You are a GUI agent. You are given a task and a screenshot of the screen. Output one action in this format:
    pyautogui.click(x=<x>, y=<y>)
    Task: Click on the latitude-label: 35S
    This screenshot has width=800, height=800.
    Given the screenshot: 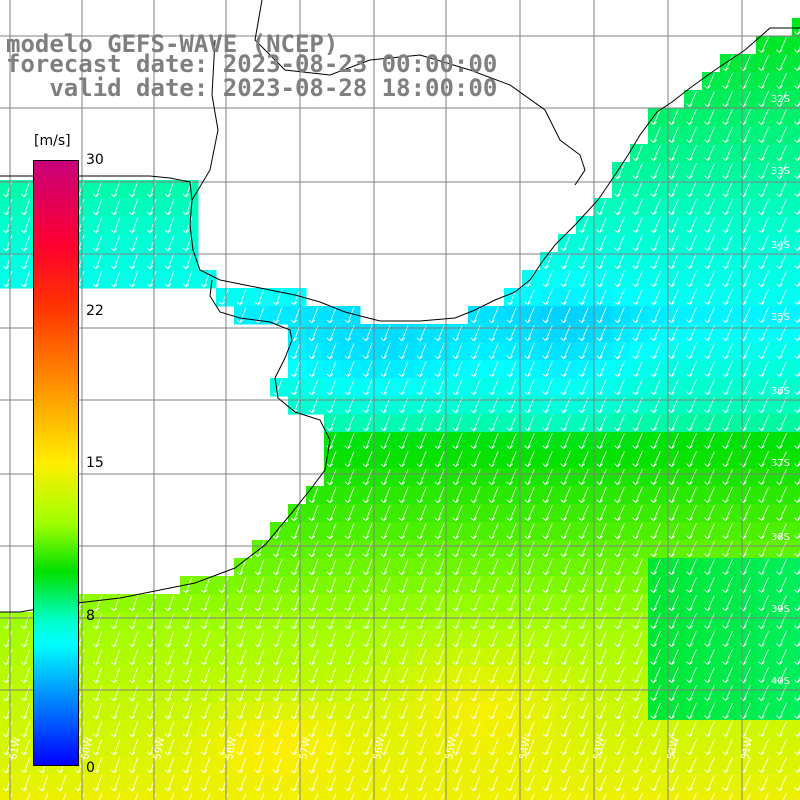 What is the action you would take?
    pyautogui.click(x=780, y=317)
    